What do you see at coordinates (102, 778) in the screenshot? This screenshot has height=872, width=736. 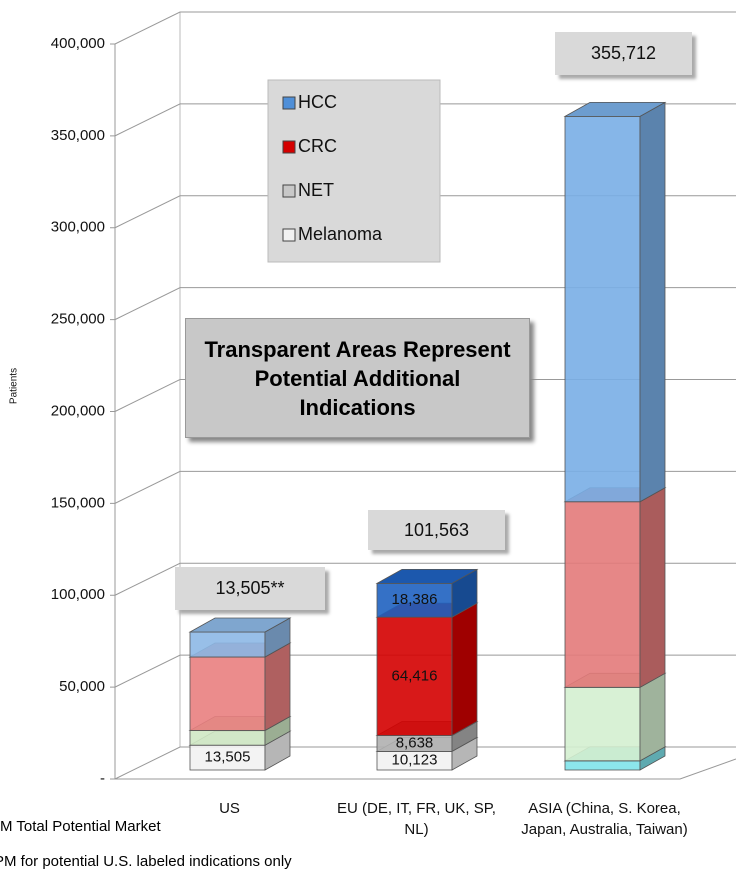 I see `y-tick-label: -` at bounding box center [102, 778].